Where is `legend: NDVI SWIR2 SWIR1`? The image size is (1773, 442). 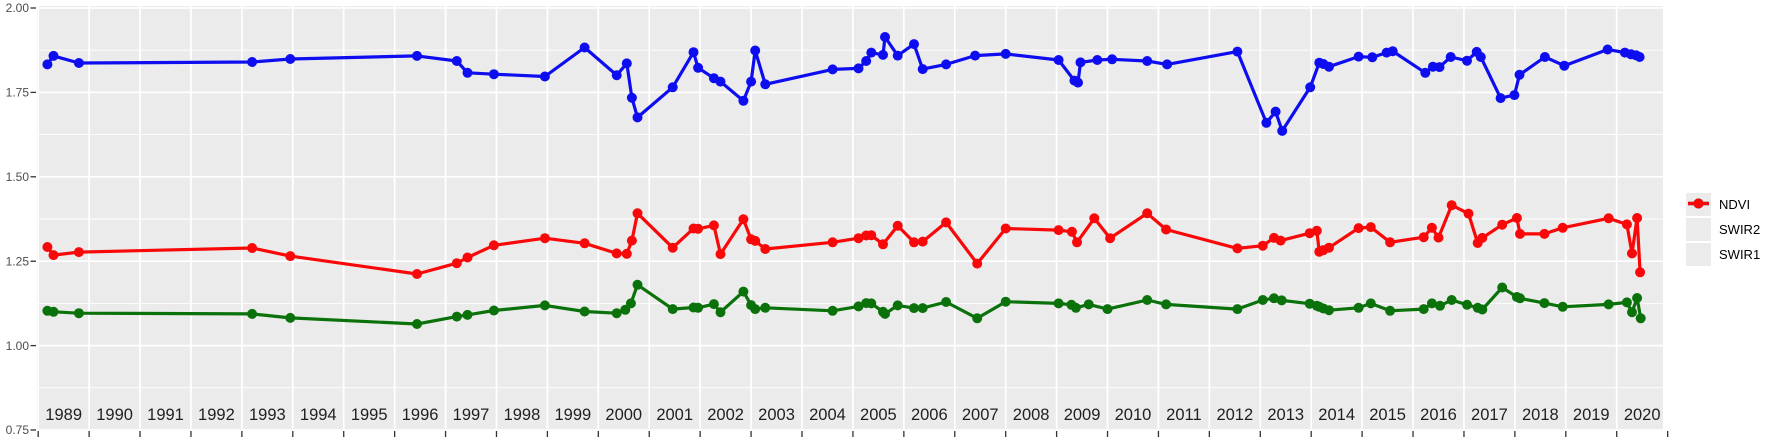 legend: NDVI SWIR2 SWIR1 is located at coordinates (1723, 229).